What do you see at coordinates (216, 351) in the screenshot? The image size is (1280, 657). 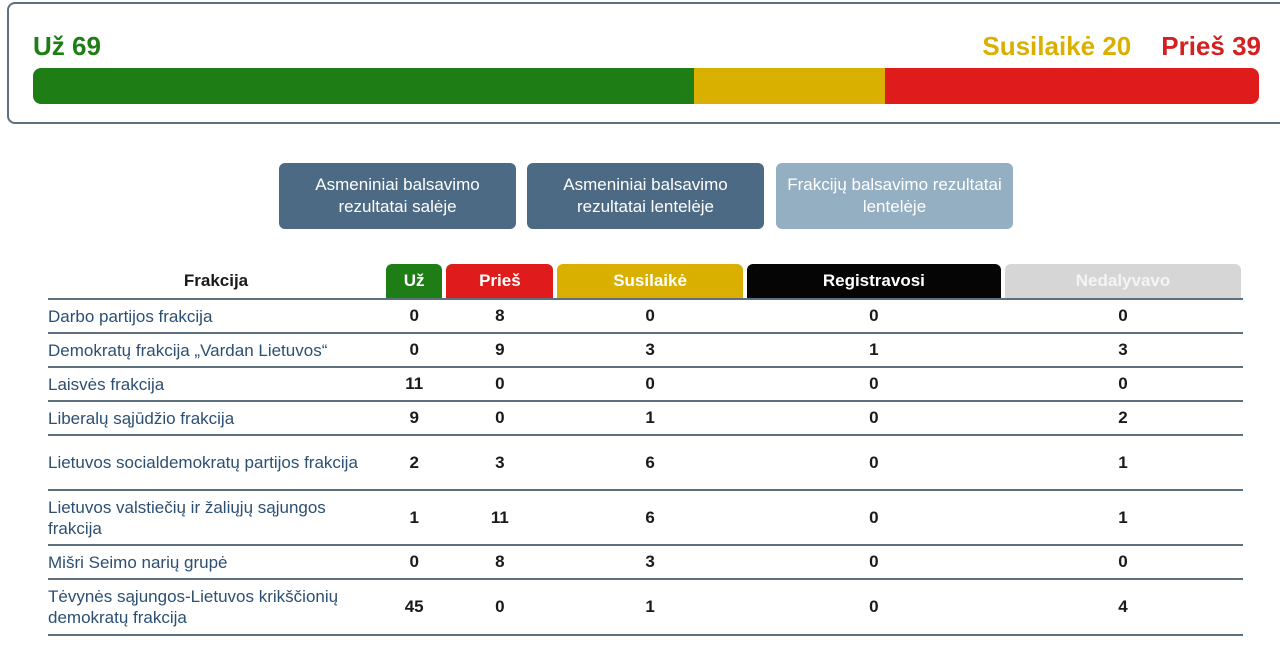 I see `faction-name: Demokratų frakcija „Vardan Lietuvos“` at bounding box center [216, 351].